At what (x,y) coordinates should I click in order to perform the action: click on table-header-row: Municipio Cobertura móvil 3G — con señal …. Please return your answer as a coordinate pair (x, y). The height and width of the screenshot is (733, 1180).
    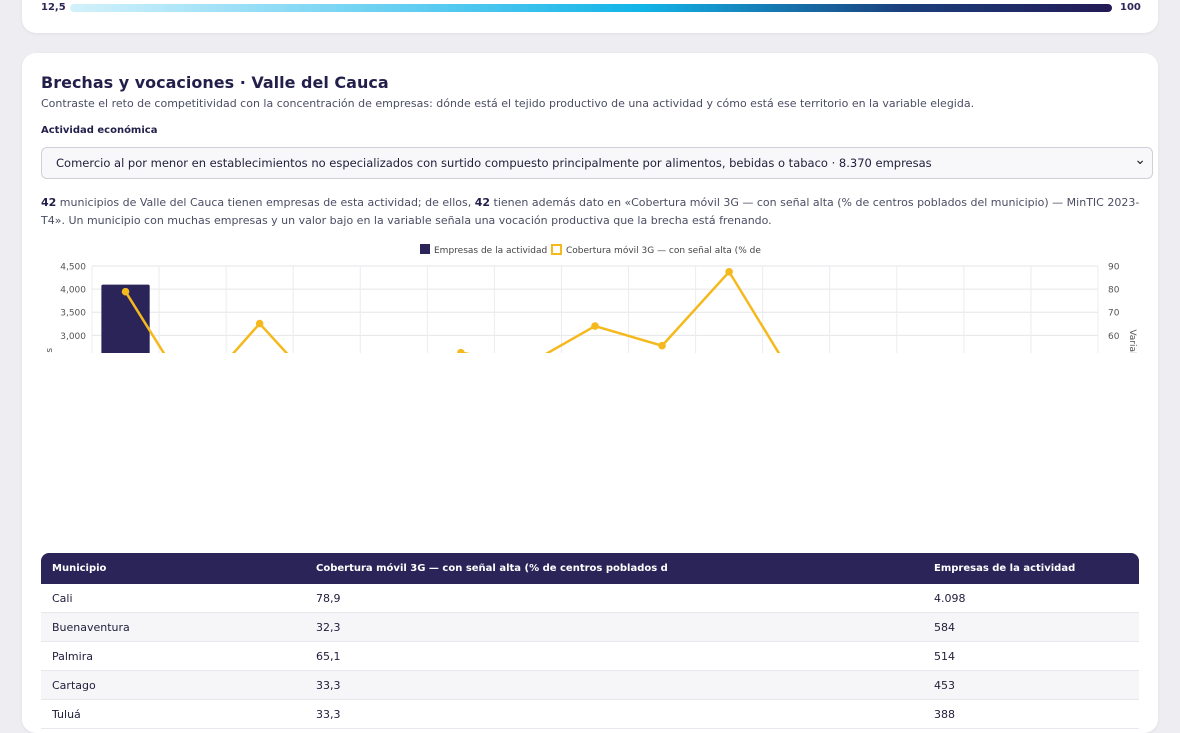
    Looking at the image, I should click on (590, 568).